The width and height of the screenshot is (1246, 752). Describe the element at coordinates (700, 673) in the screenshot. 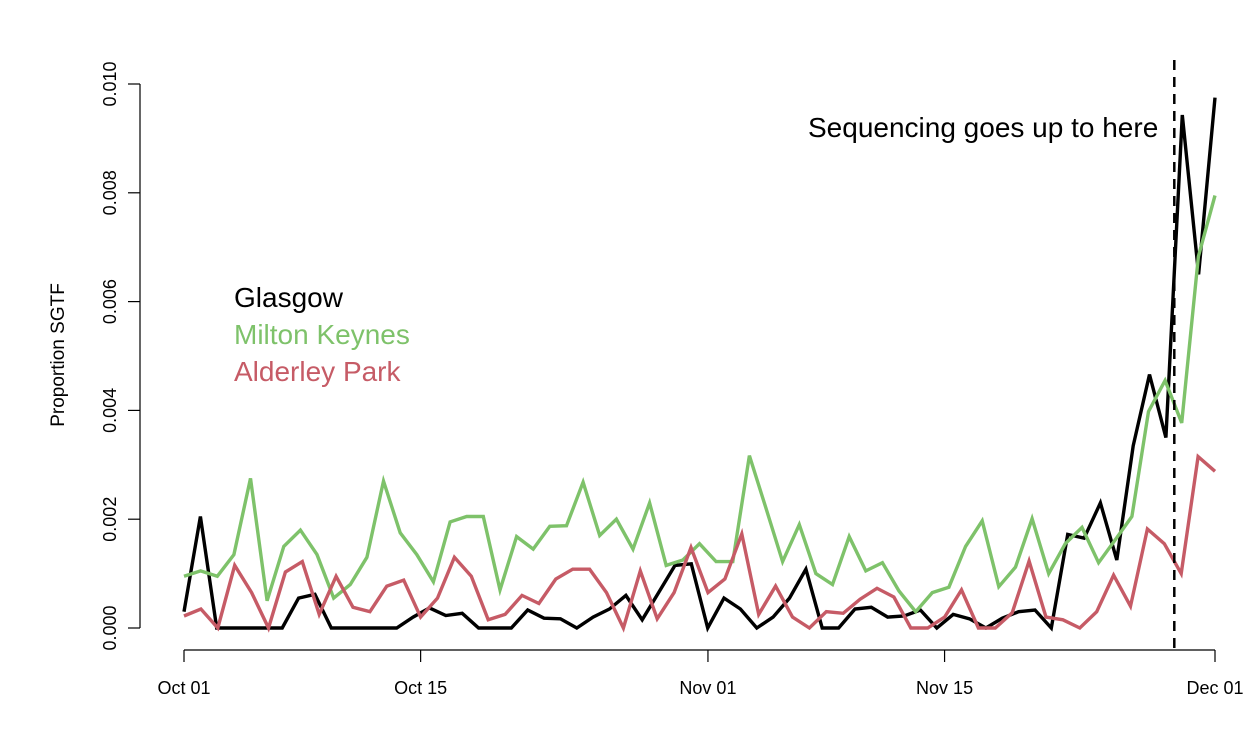

I see `x-axis: Oct 01 Oct 15 Nov 01 Nov 15 Dec 01` at that location.